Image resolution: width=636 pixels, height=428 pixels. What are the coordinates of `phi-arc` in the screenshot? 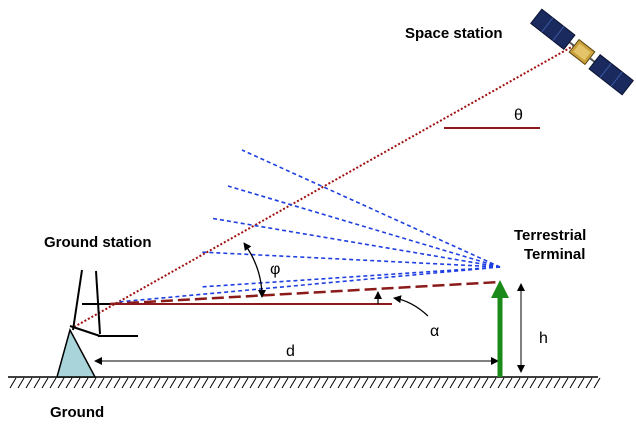 It's located at (254, 270).